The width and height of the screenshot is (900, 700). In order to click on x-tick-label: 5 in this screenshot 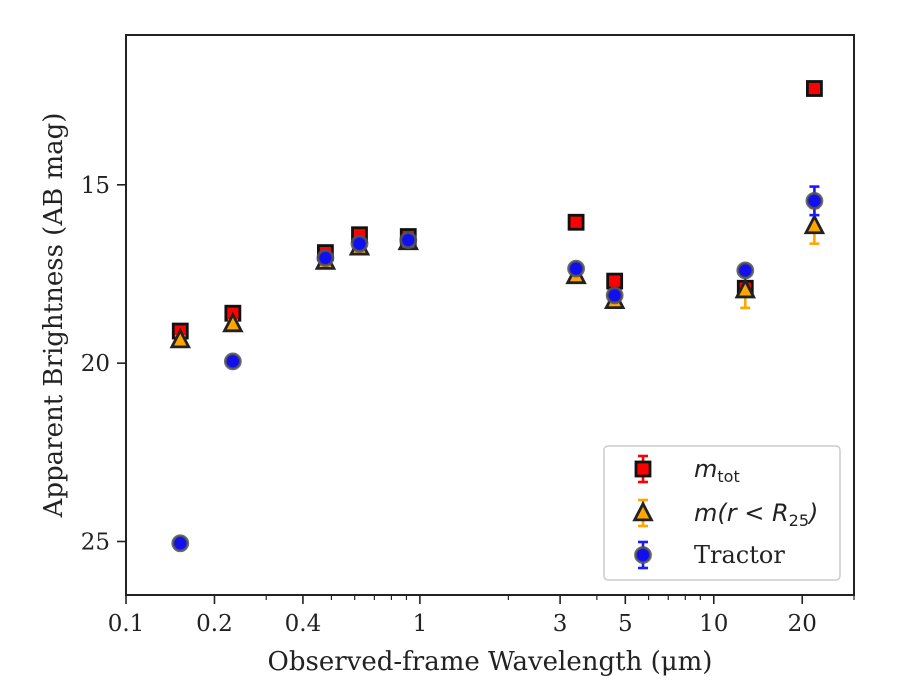, I will do `click(625, 624)`.